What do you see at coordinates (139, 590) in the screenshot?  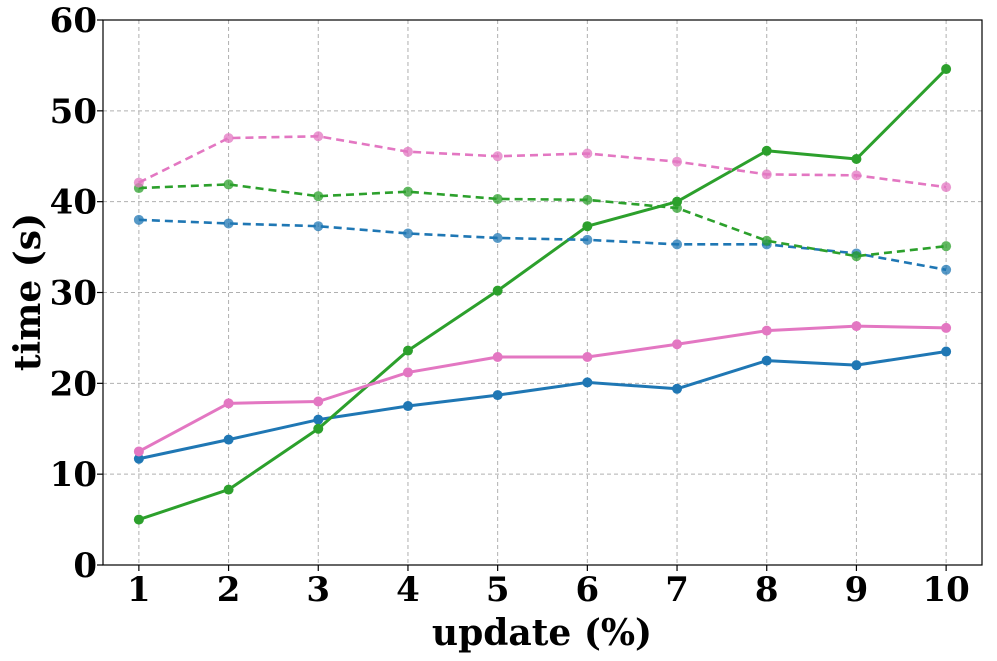 I see `x-tick-label: 1` at bounding box center [139, 590].